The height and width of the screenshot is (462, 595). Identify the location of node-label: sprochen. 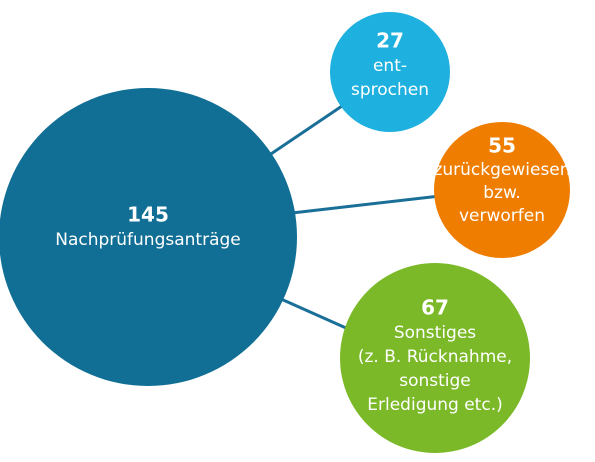
(390, 90).